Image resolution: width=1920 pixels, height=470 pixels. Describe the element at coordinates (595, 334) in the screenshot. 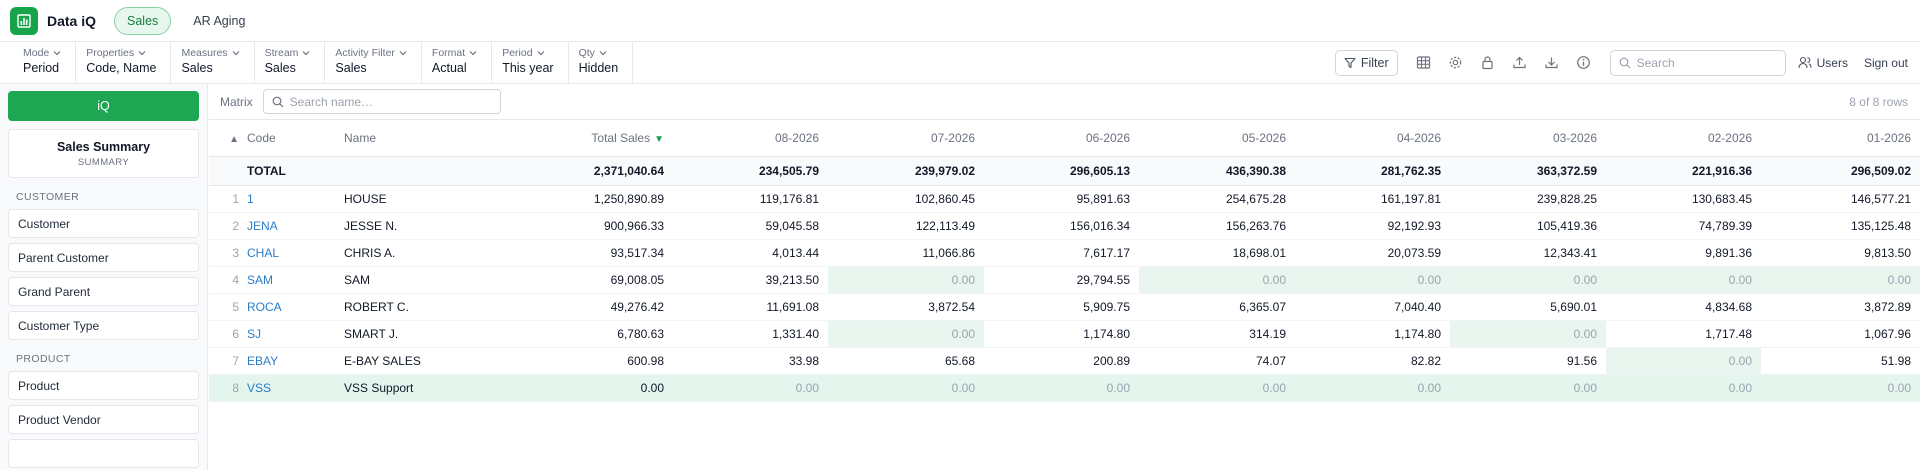

I see `row-total-sales: 6,780.63` at that location.